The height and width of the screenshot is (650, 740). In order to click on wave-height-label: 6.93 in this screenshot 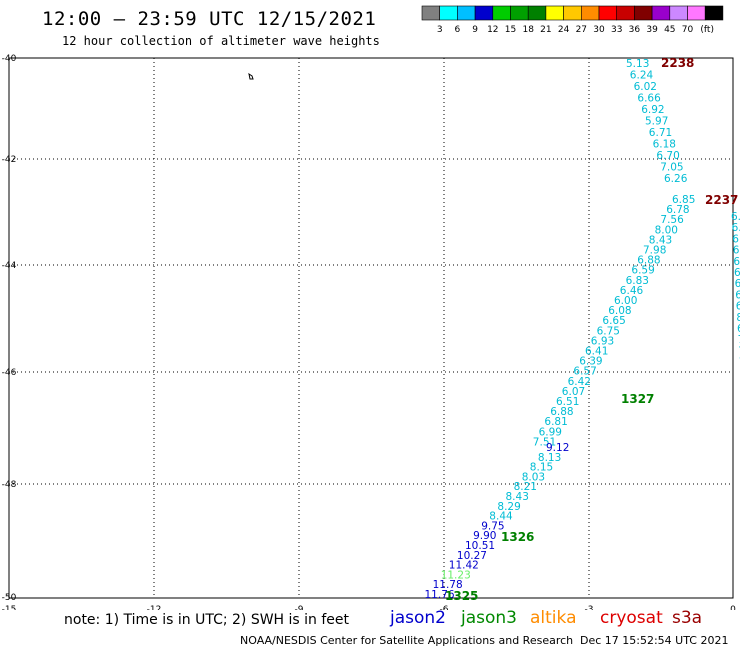, I will do `click(602, 341)`.